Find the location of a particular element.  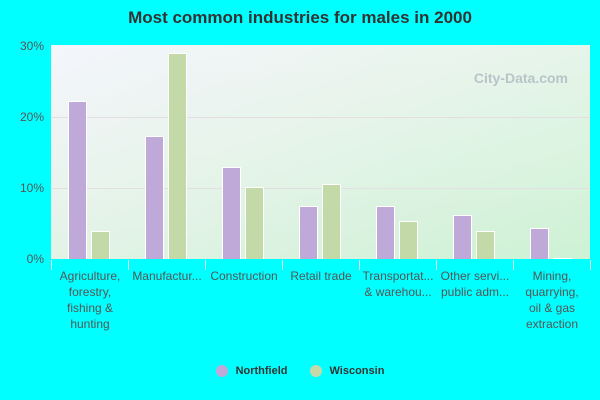

watermark: City-Data.com is located at coordinates (520, 78).